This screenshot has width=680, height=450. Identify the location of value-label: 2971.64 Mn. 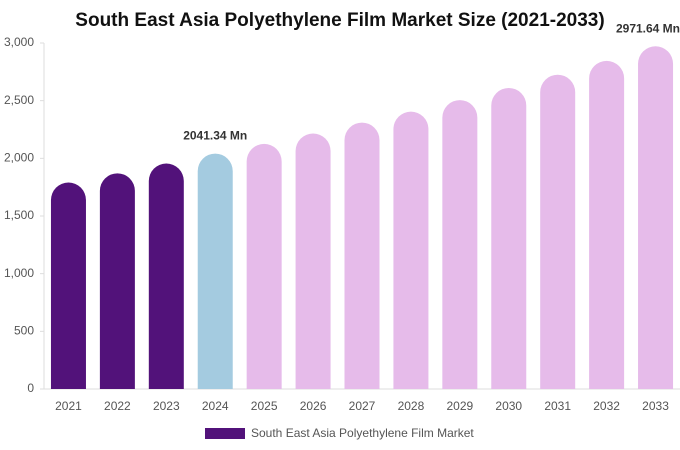
(648, 28).